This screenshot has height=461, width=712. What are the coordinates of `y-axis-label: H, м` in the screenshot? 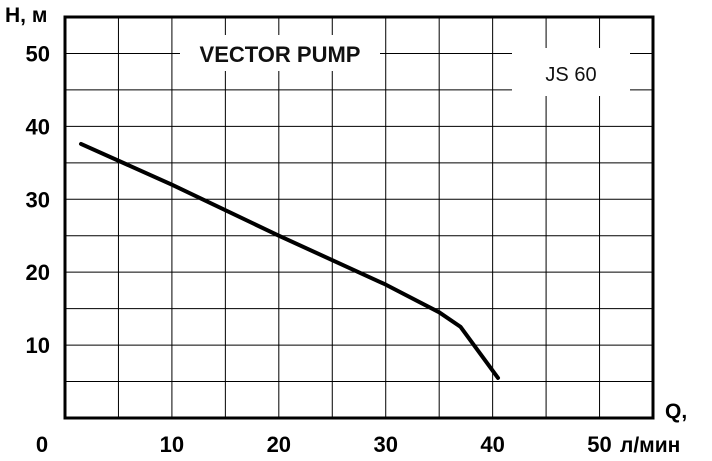 It's located at (26, 15).